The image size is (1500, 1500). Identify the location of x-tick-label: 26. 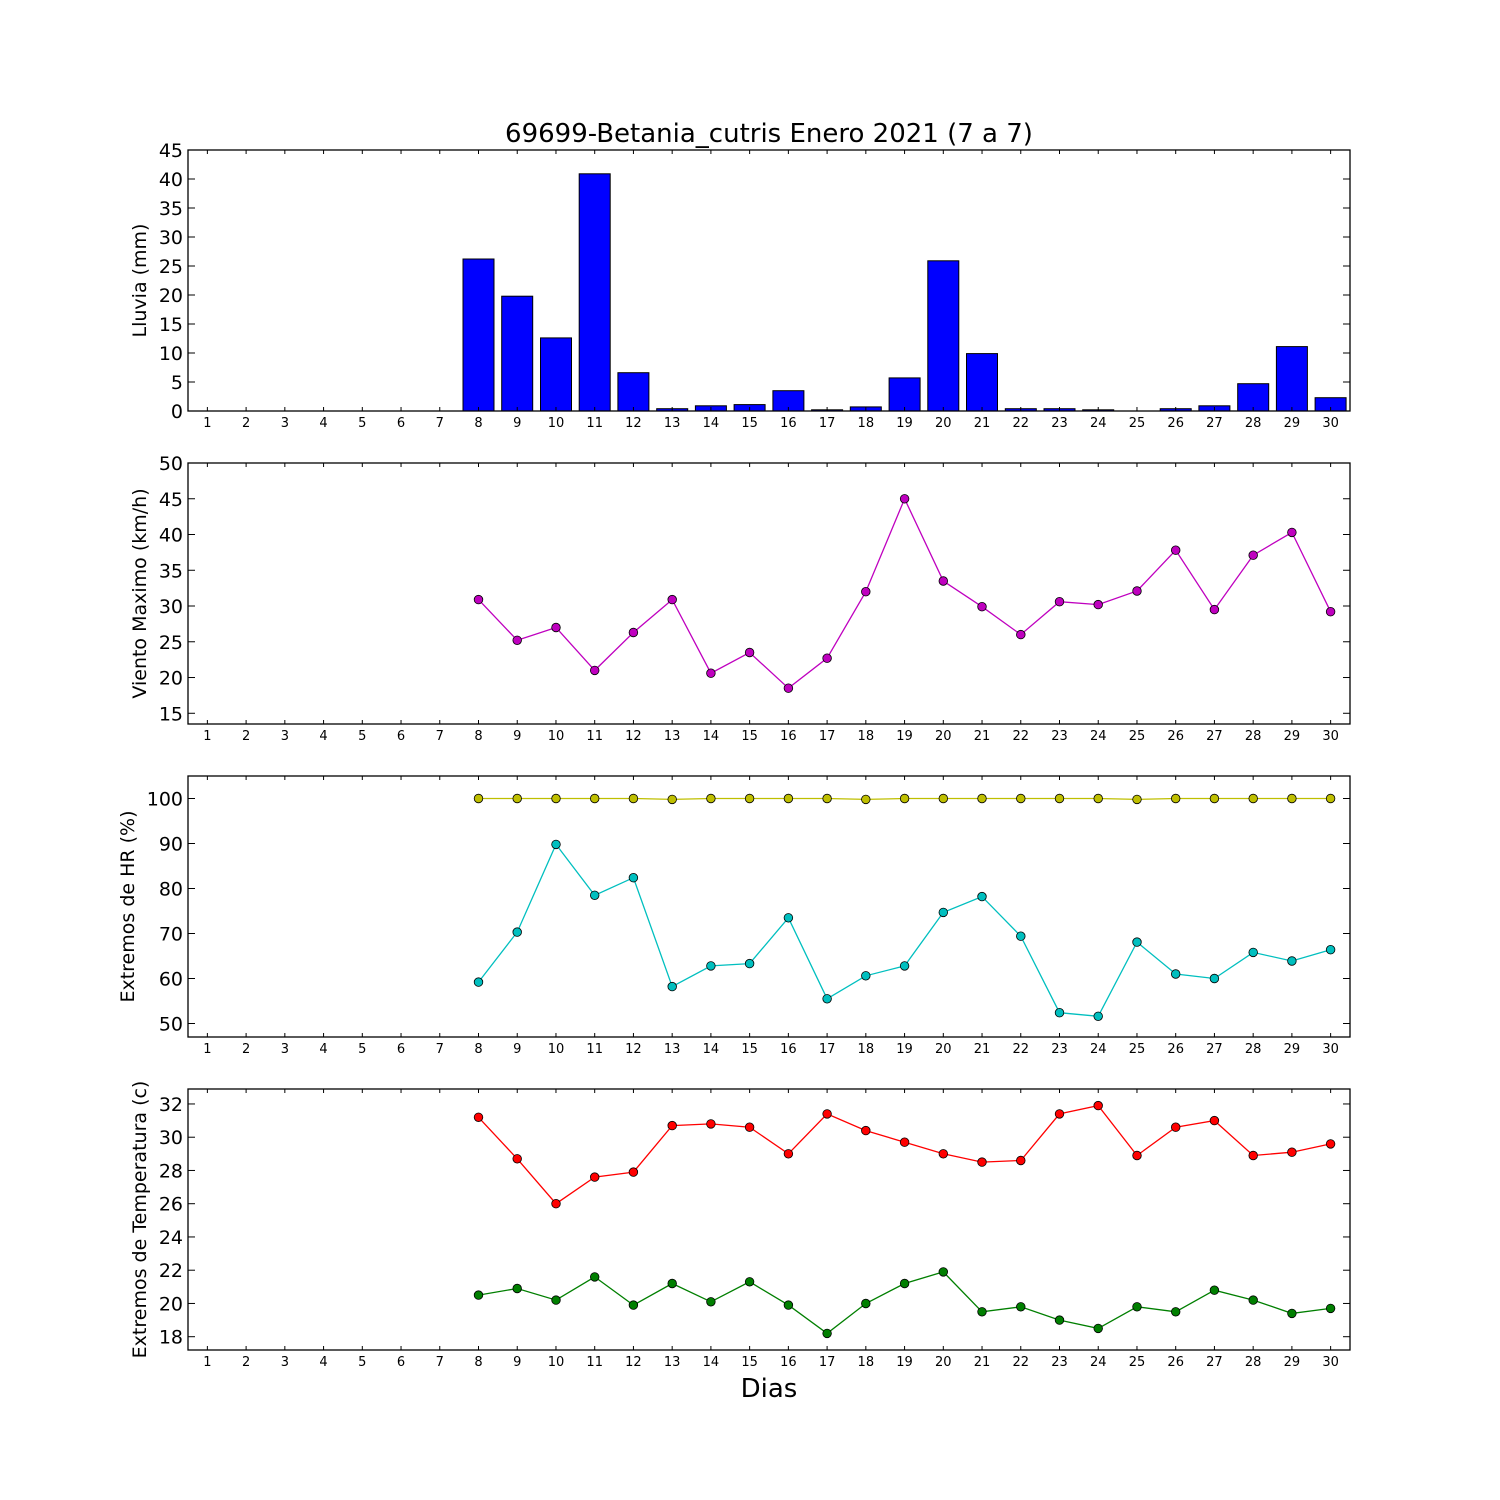
(1175, 1049).